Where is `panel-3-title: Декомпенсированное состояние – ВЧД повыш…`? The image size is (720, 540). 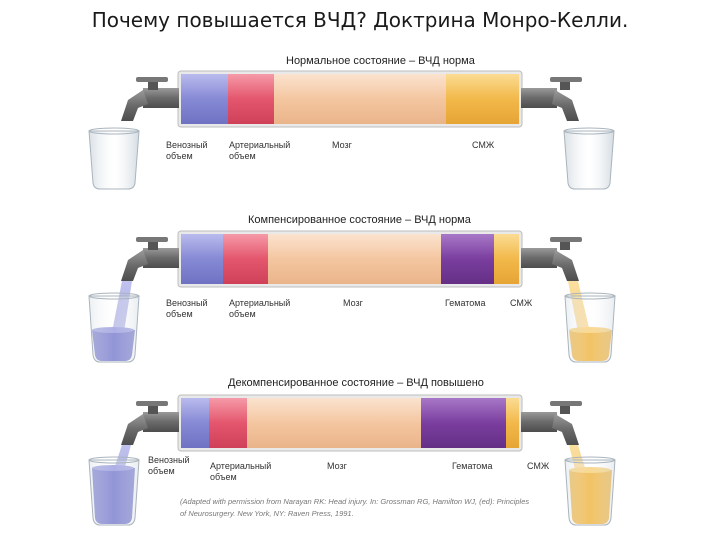 panel-3-title: Декомпенсированное состояние – ВЧД повыш… is located at coordinates (356, 383).